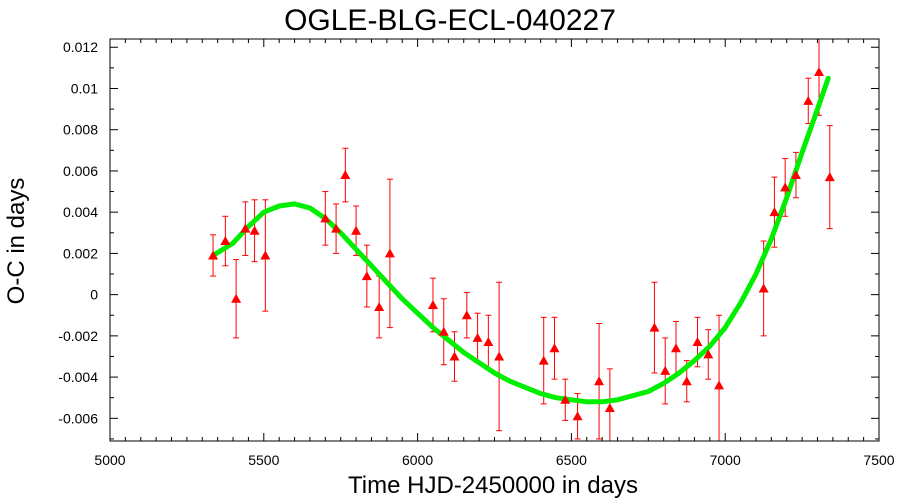  Describe the element at coordinates (80, 212) in the screenshot. I see `y-tick-label: 0.004` at that location.